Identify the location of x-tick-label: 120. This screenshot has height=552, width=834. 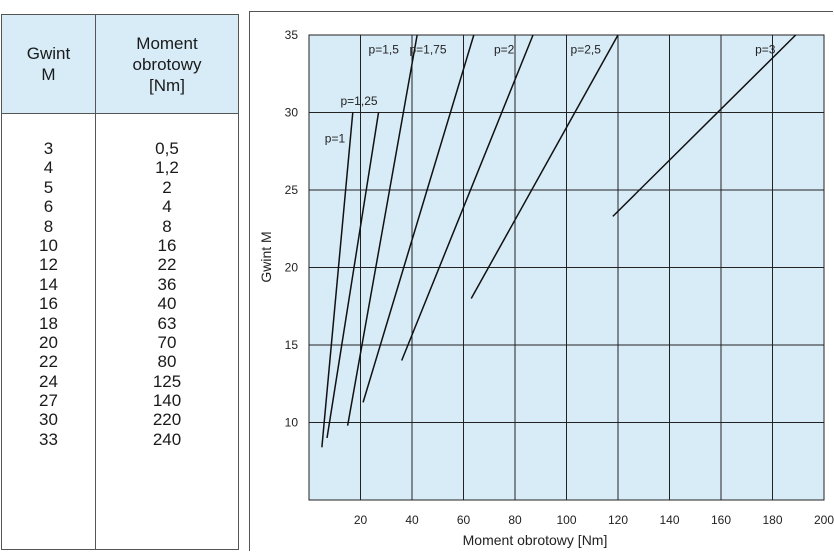
(618, 520).